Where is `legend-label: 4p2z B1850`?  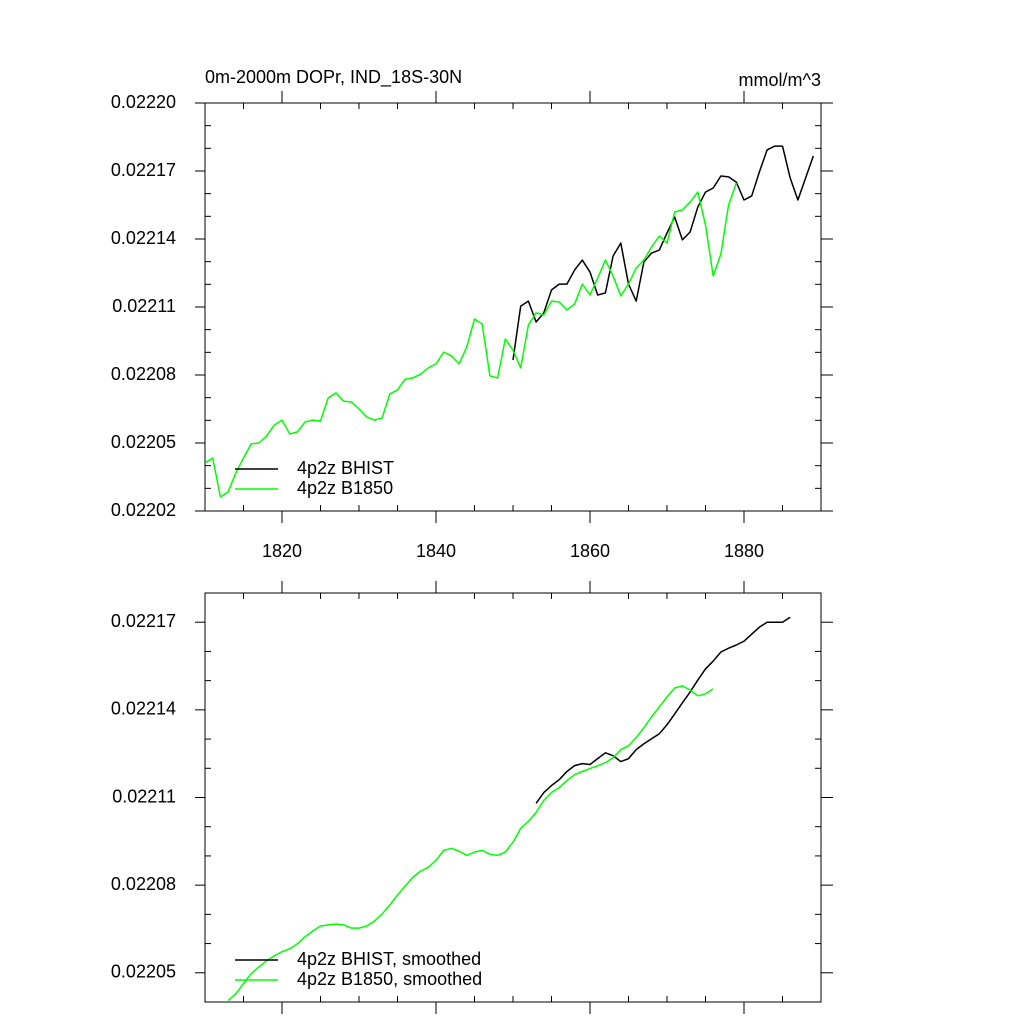 legend-label: 4p2z B1850 is located at coordinates (345, 488).